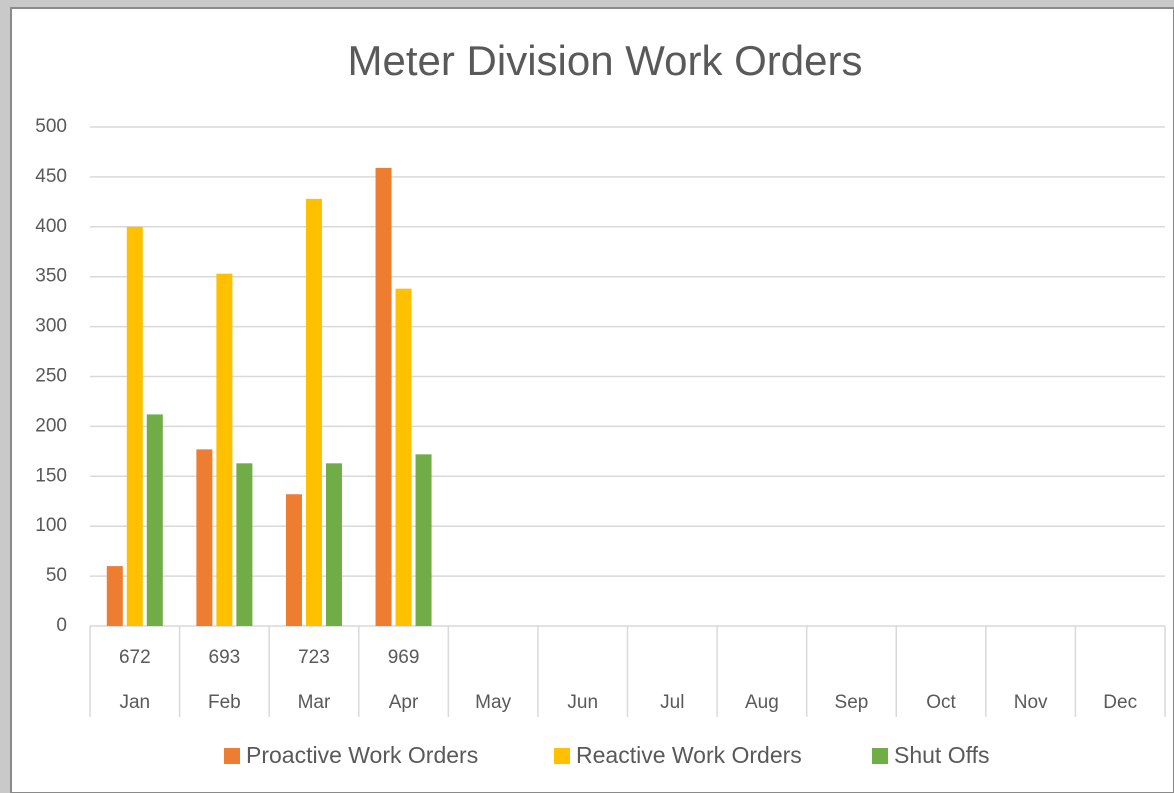  Describe the element at coordinates (61, 625) in the screenshot. I see `y-tick-label: 0` at that location.